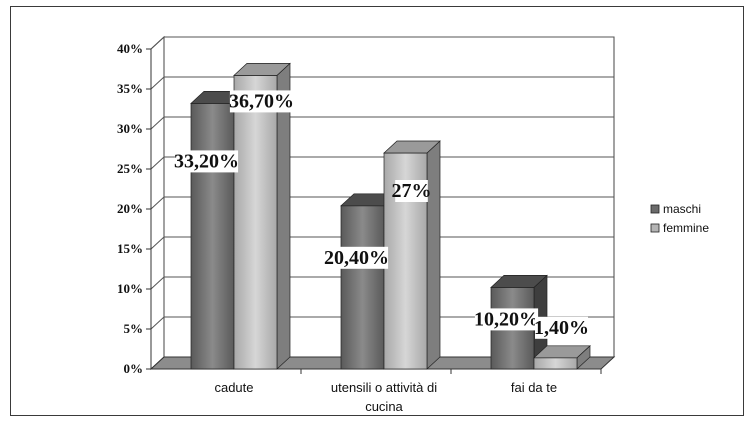  What do you see at coordinates (134, 328) in the screenshot?
I see `y-tick-label: 5%` at bounding box center [134, 328].